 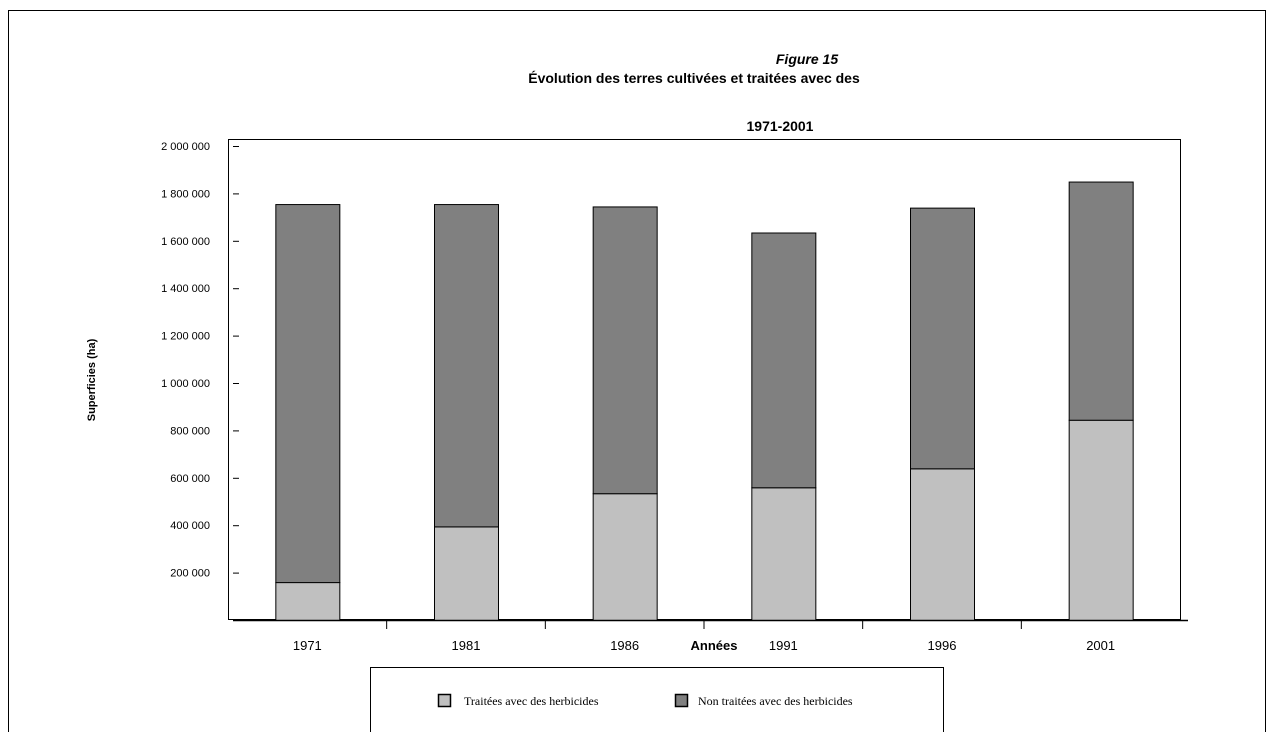 What do you see at coordinates (942, 645) in the screenshot?
I see `x-tick-label: 1996` at bounding box center [942, 645].